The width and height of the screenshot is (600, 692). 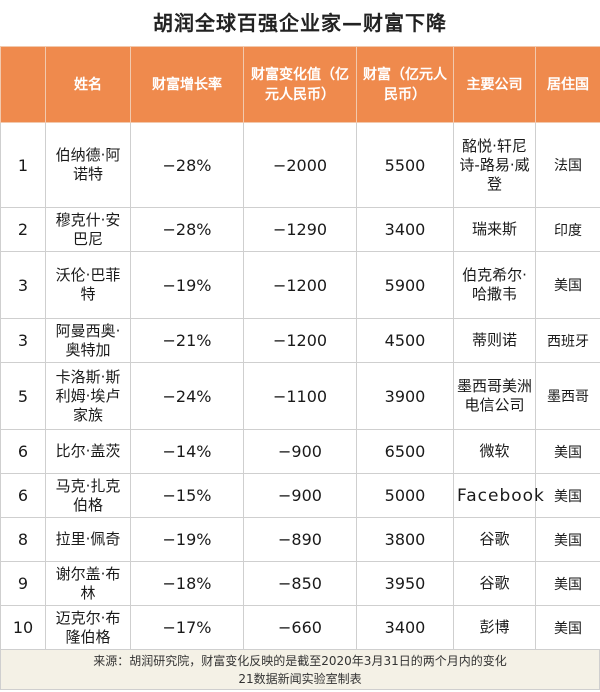 I want to click on change-cell: −1100, so click(x=300, y=396).